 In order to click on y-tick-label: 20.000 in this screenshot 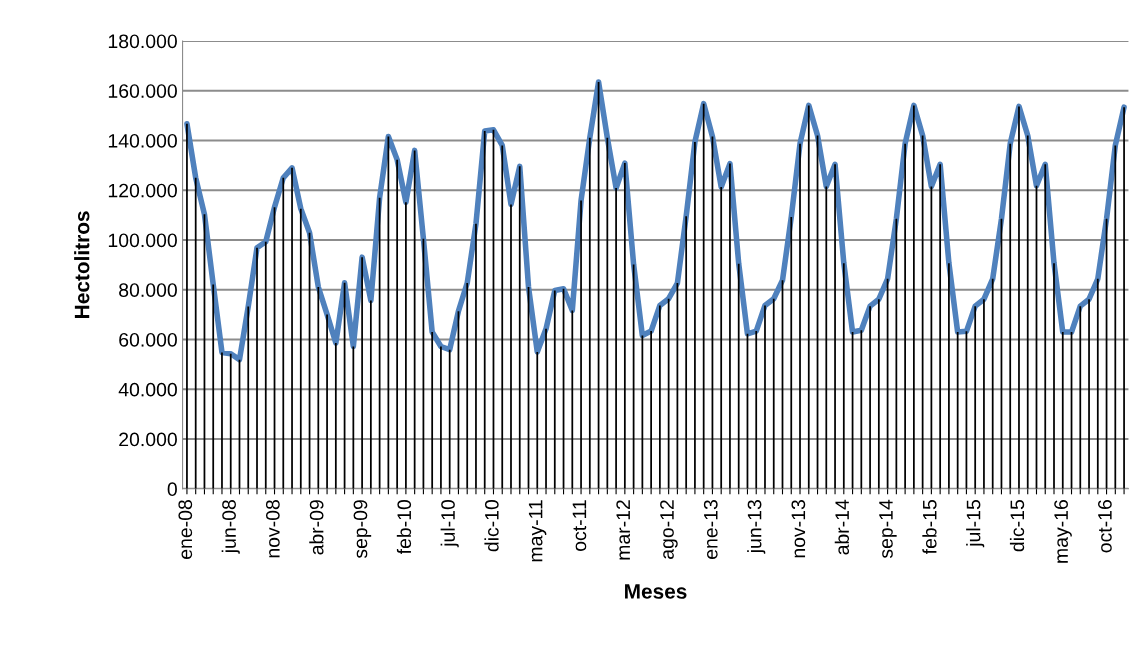, I will do `click(148, 439)`.